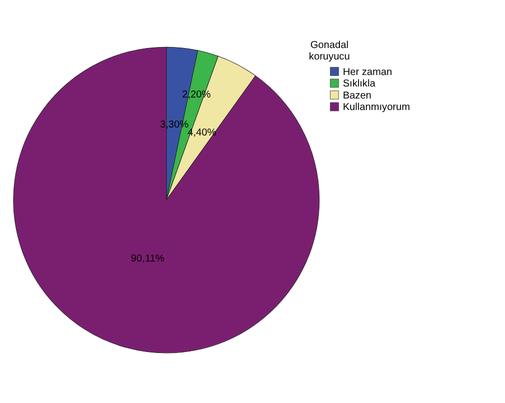 Image resolution: width=505 pixels, height=403 pixels. What do you see at coordinates (367, 72) in the screenshot?
I see `legend-label: Her zaman` at bounding box center [367, 72].